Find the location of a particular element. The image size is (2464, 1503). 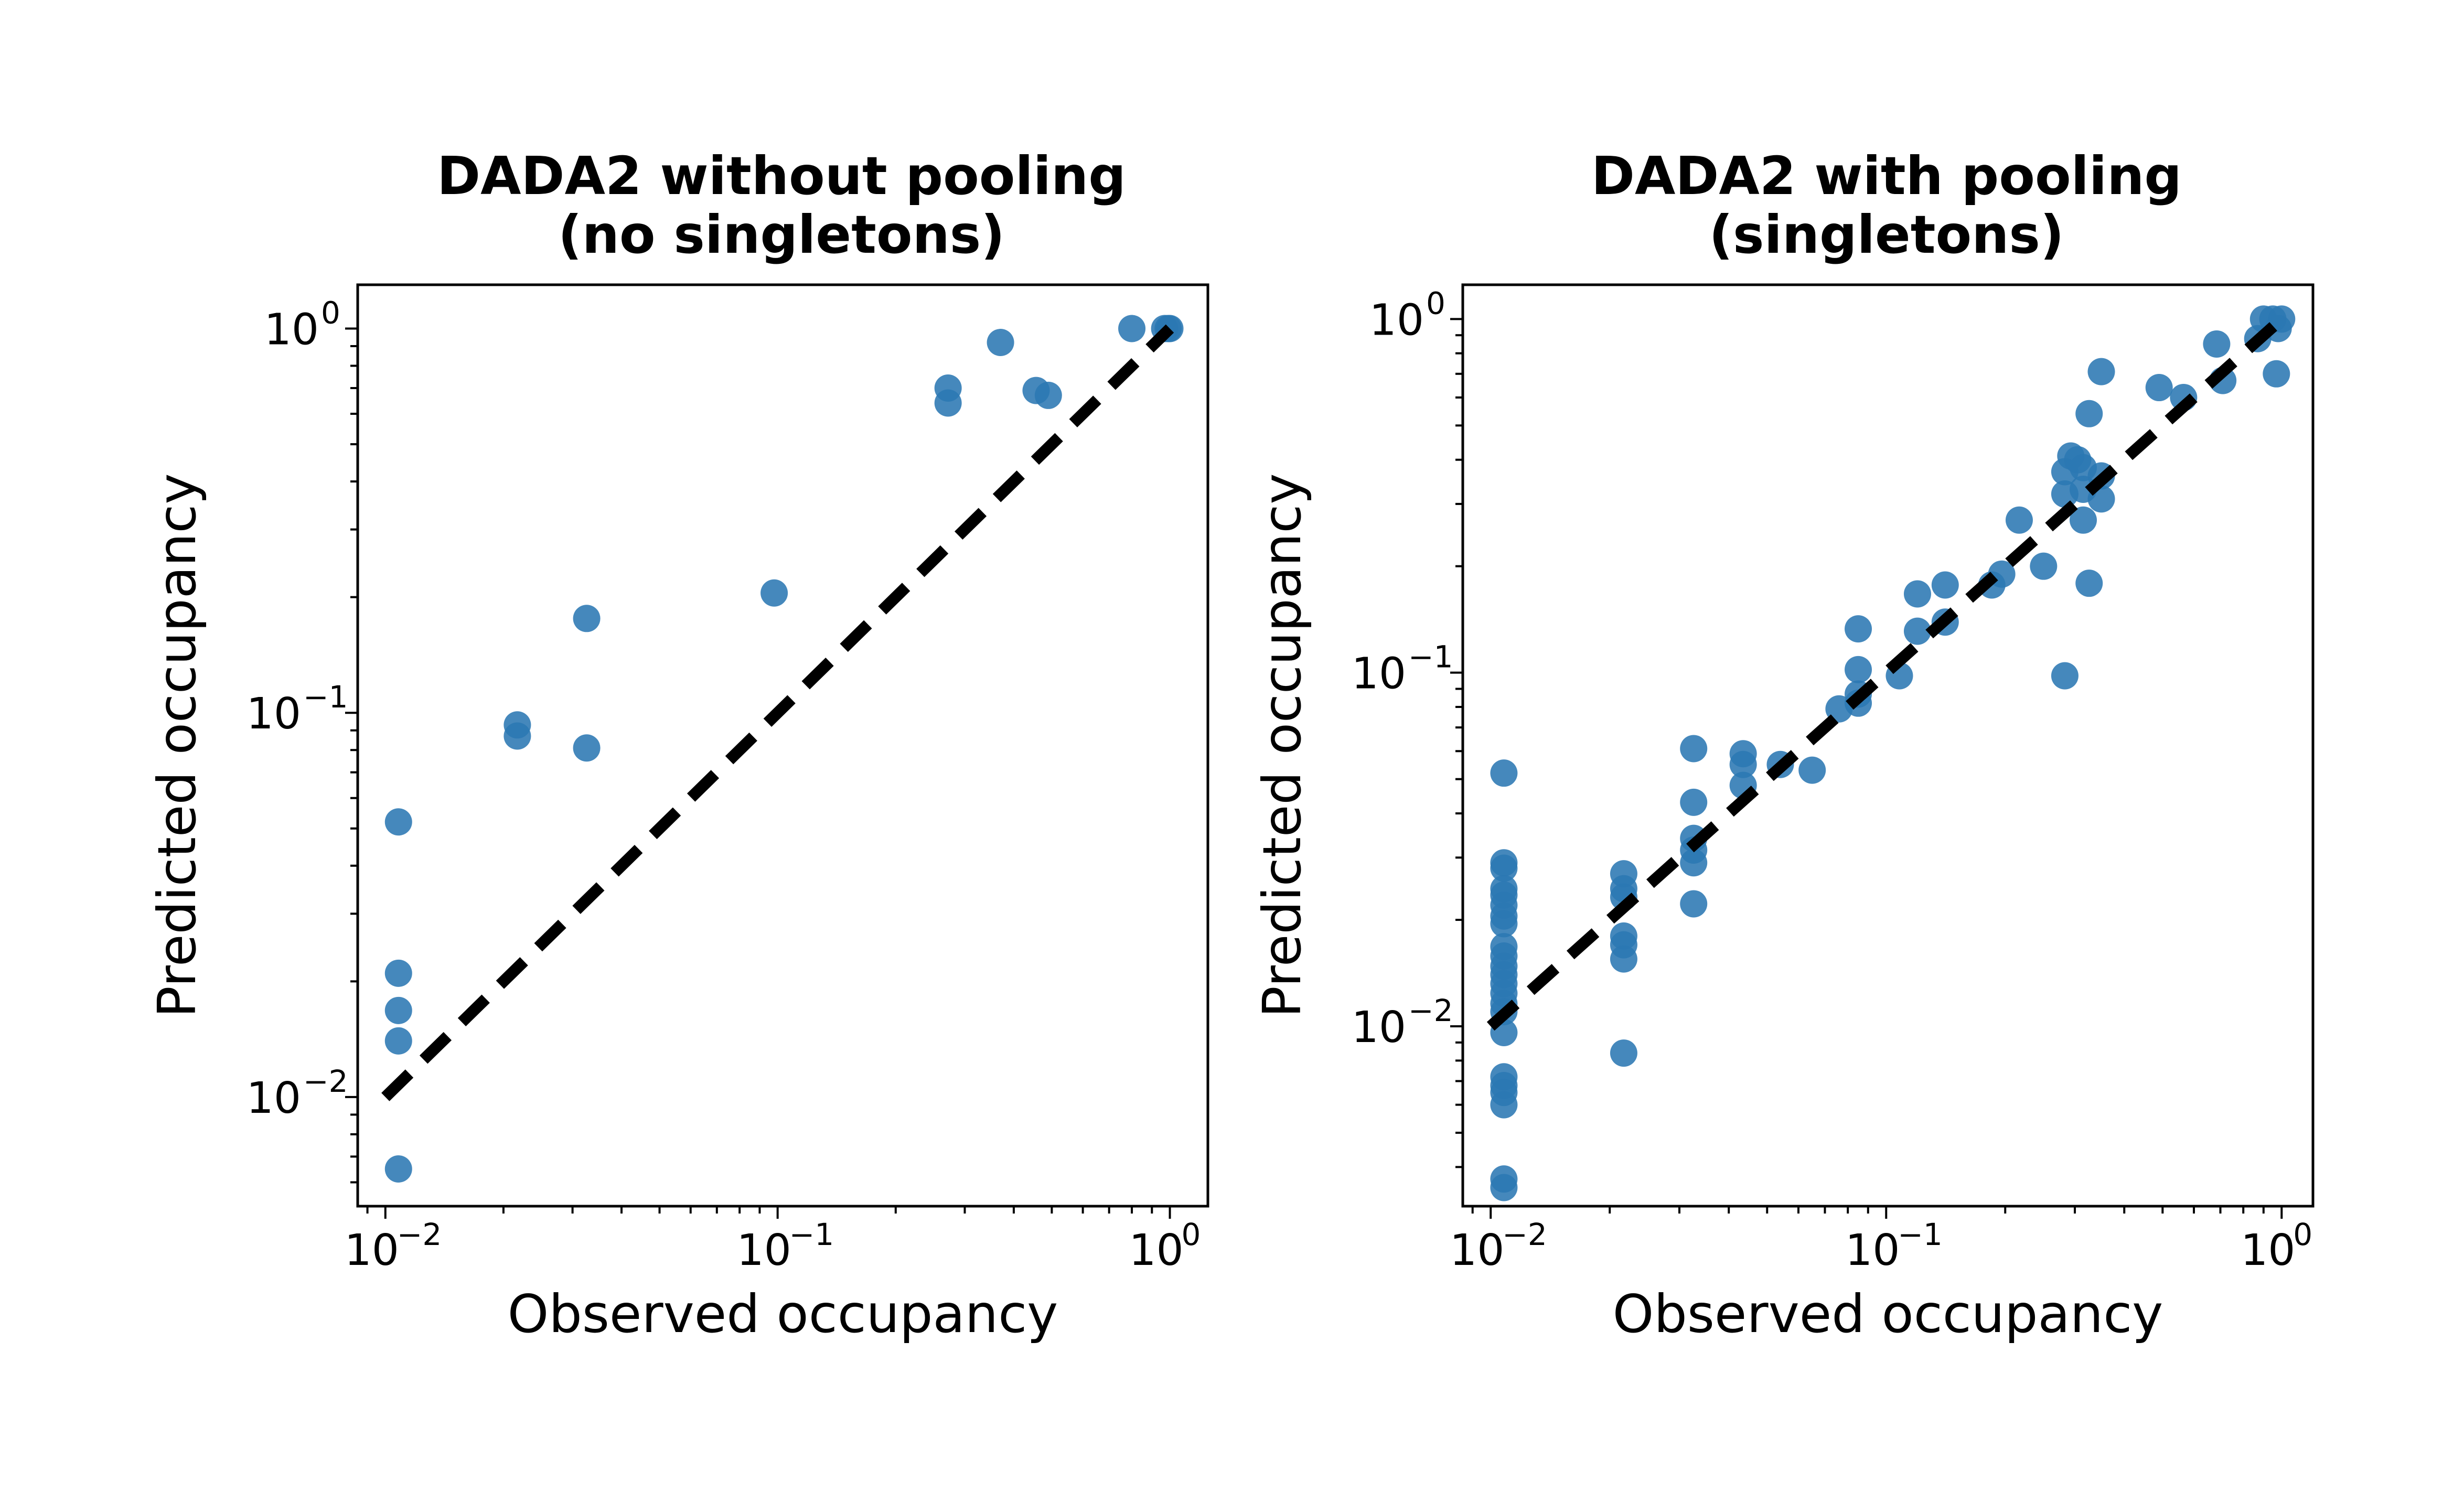

chart-title-line-1: DADA2 with pooling is located at coordinates (1886, 176).